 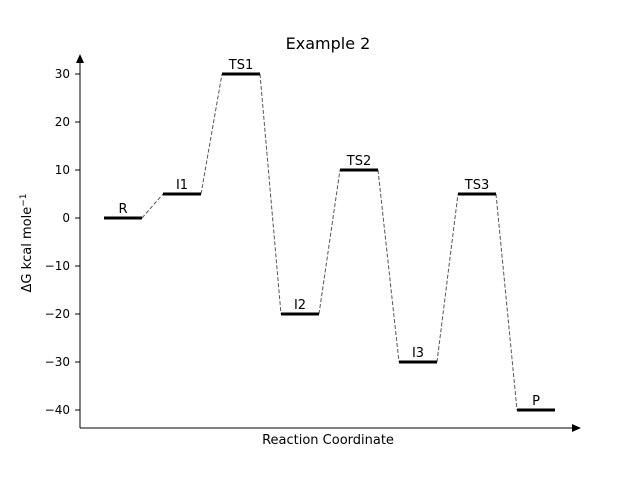 I want to click on y-tick-label: −30, so click(x=57, y=362).